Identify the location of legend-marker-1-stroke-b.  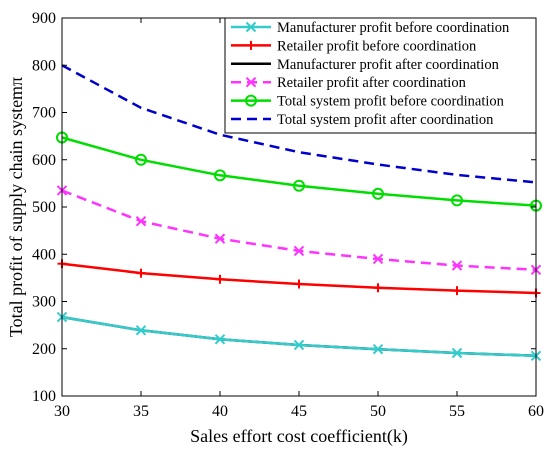
(251, 27).